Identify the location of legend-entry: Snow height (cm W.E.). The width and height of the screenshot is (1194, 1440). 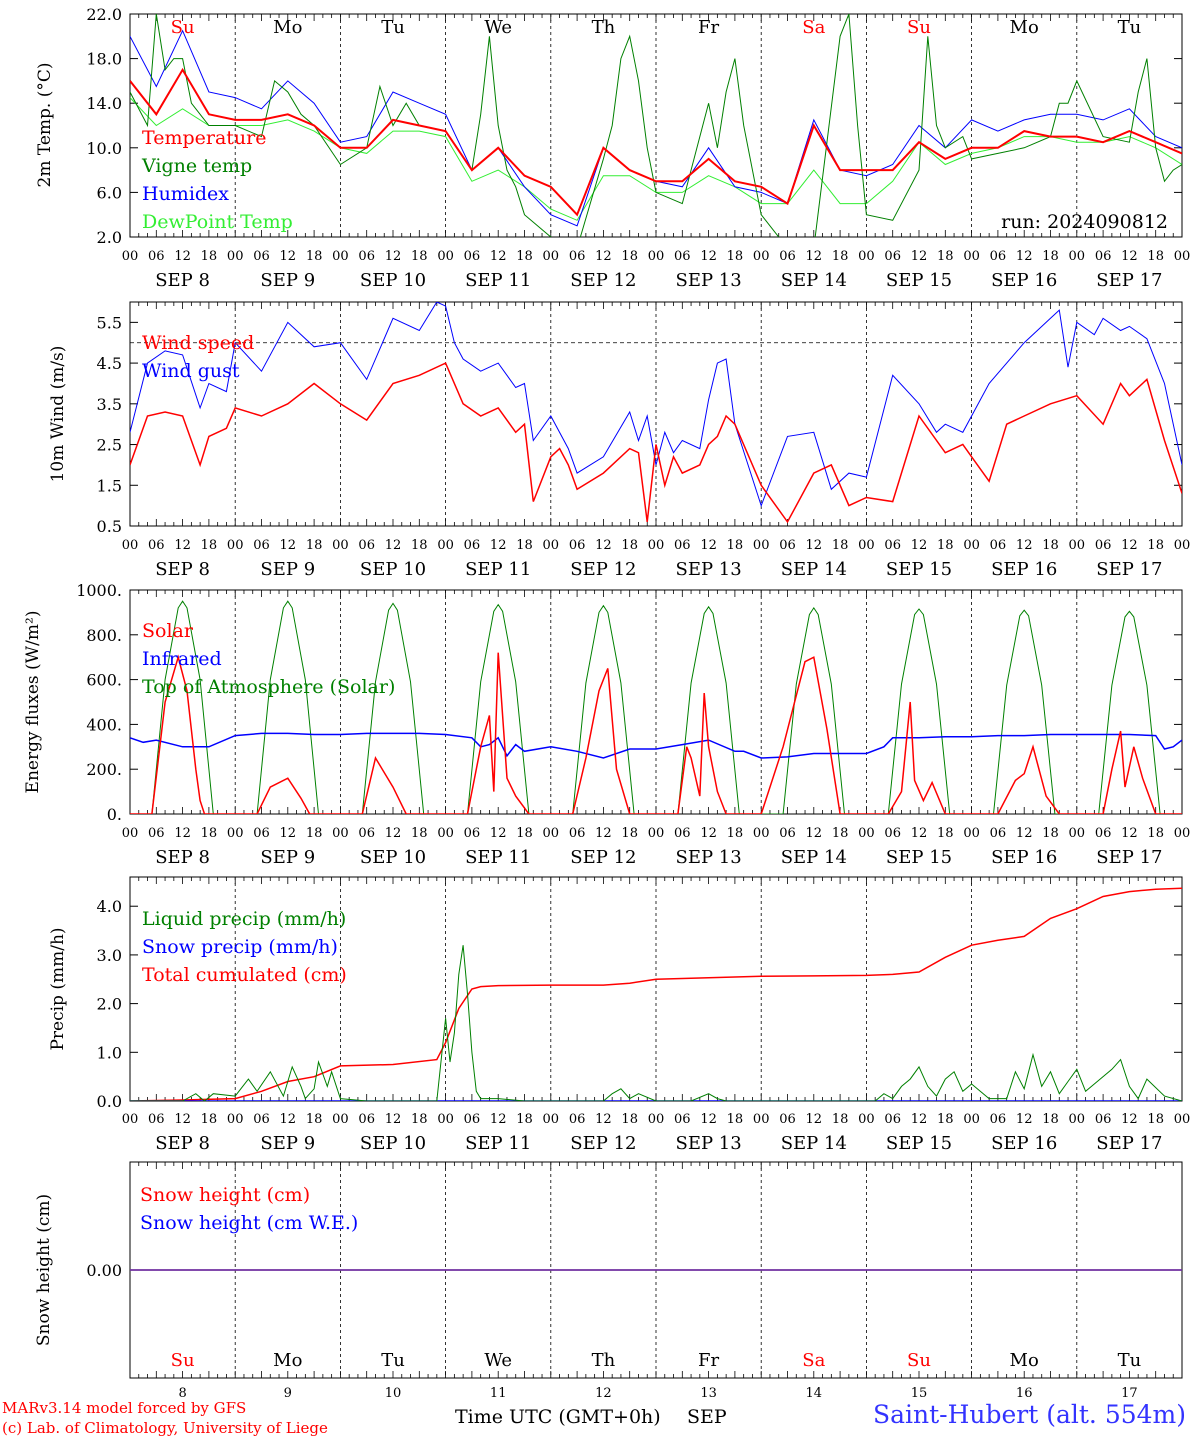
(249, 1223).